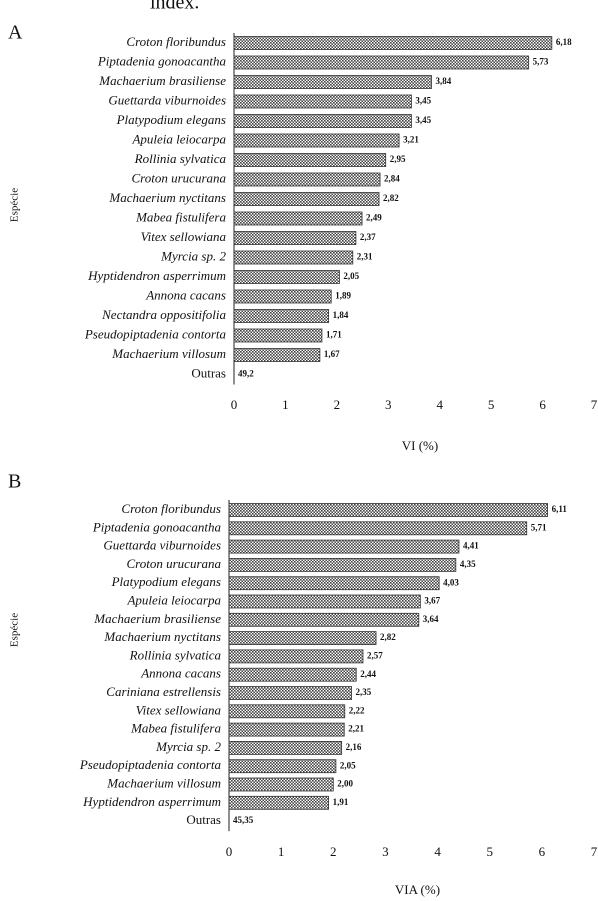  Describe the element at coordinates (365, 257) in the screenshot. I see `value-label: 2,31` at that location.